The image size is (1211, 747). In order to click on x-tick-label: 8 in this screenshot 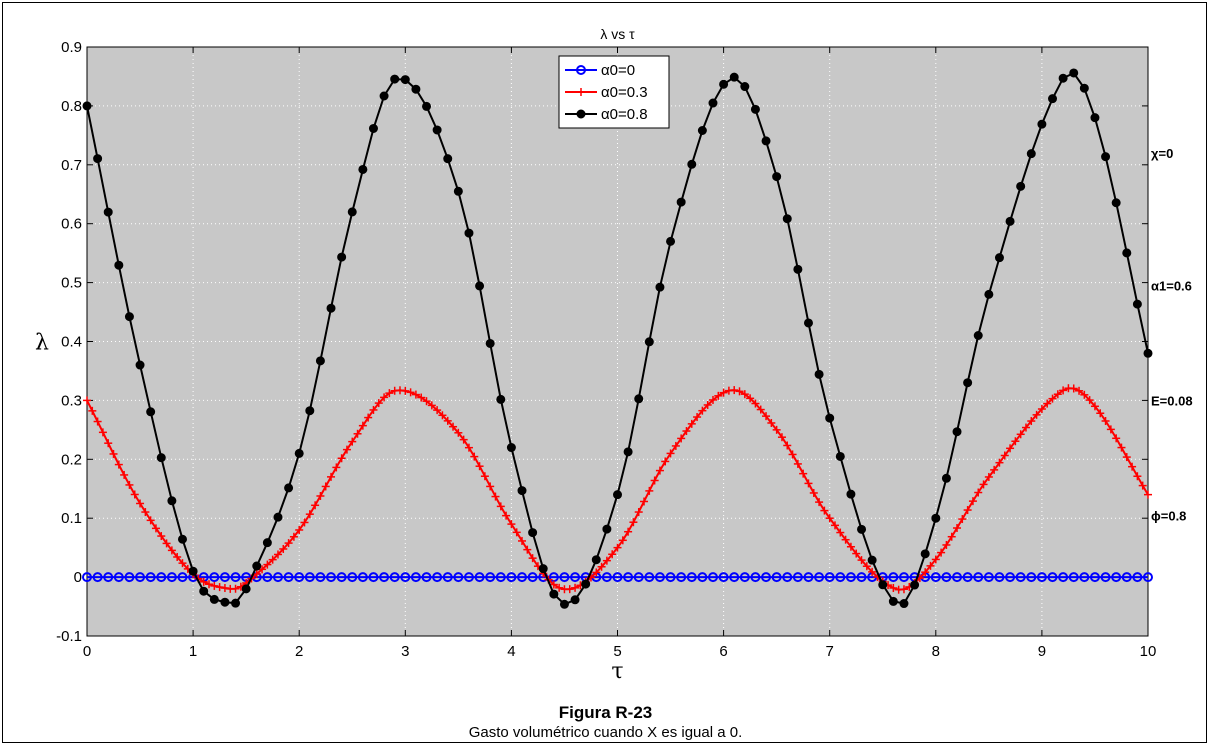, I will do `click(936, 651)`.